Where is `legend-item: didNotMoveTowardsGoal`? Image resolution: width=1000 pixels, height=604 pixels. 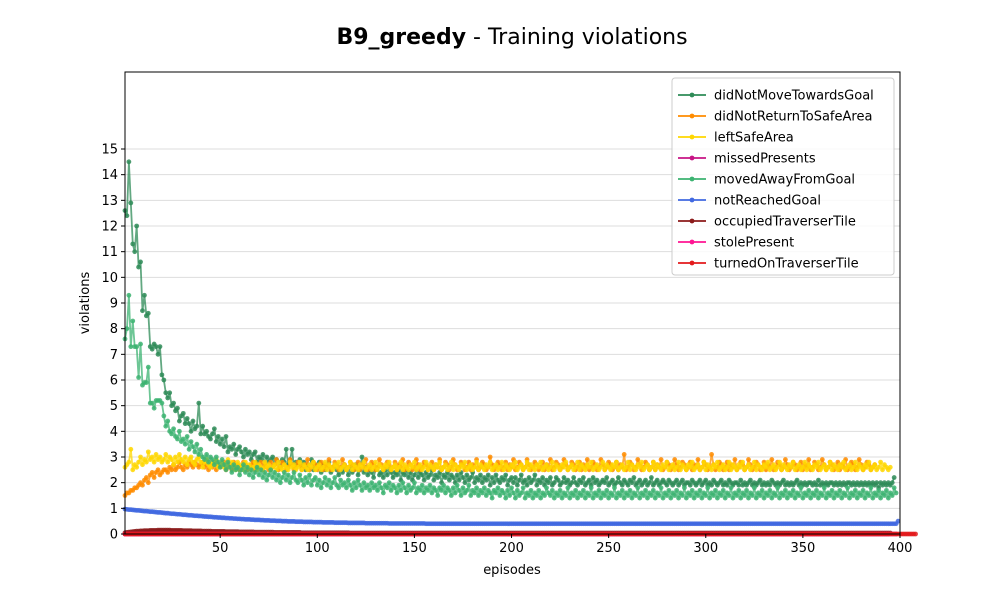 legend-item: didNotMoveTowardsGoal is located at coordinates (776, 96).